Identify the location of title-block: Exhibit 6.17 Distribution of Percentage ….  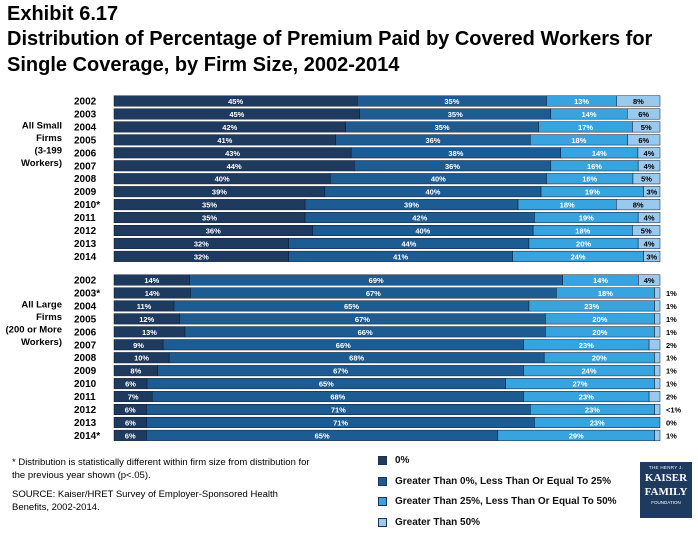
(352, 40).